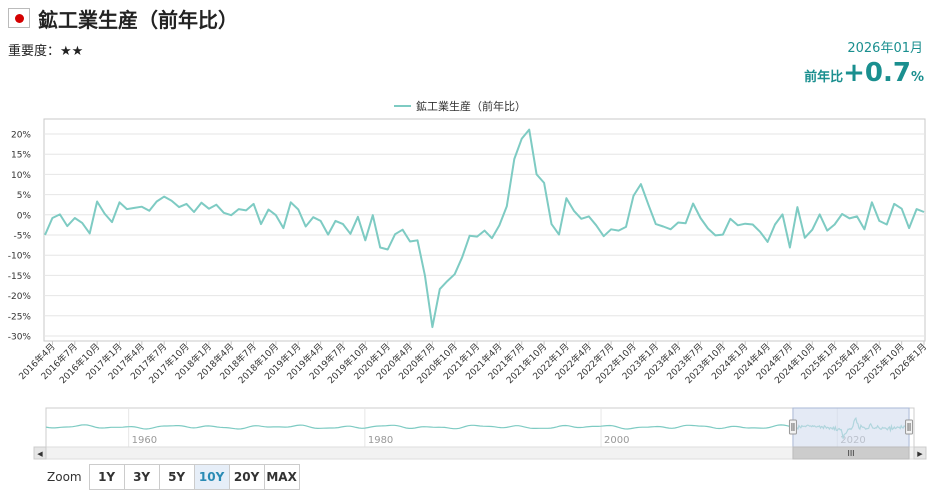 Image resolution: width=933 pixels, height=493 pixels. What do you see at coordinates (72, 51) in the screenshot?
I see `importance-stars: ★★` at bounding box center [72, 51].